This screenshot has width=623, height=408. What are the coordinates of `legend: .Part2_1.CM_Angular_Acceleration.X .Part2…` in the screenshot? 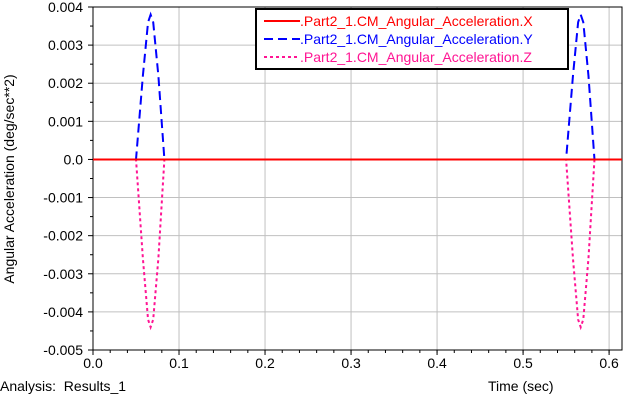 It's located at (412, 39).